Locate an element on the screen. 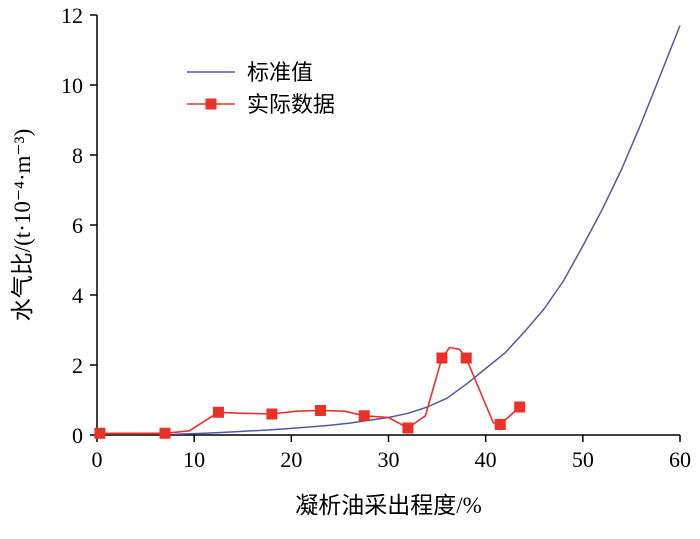  y-tick-label: 6 is located at coordinates (77, 225).